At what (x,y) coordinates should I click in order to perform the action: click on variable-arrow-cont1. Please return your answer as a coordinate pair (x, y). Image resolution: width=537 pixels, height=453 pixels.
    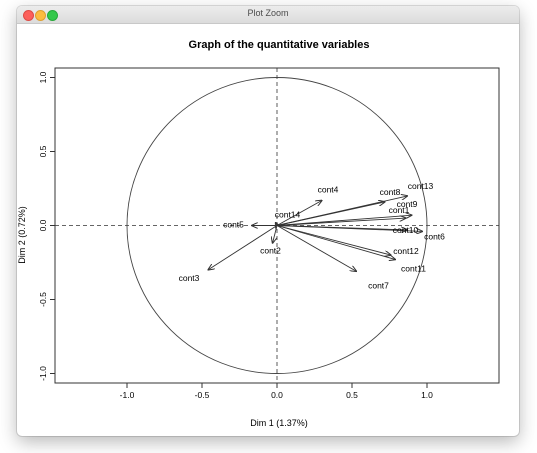
    Looking at the image, I should click on (341, 222).